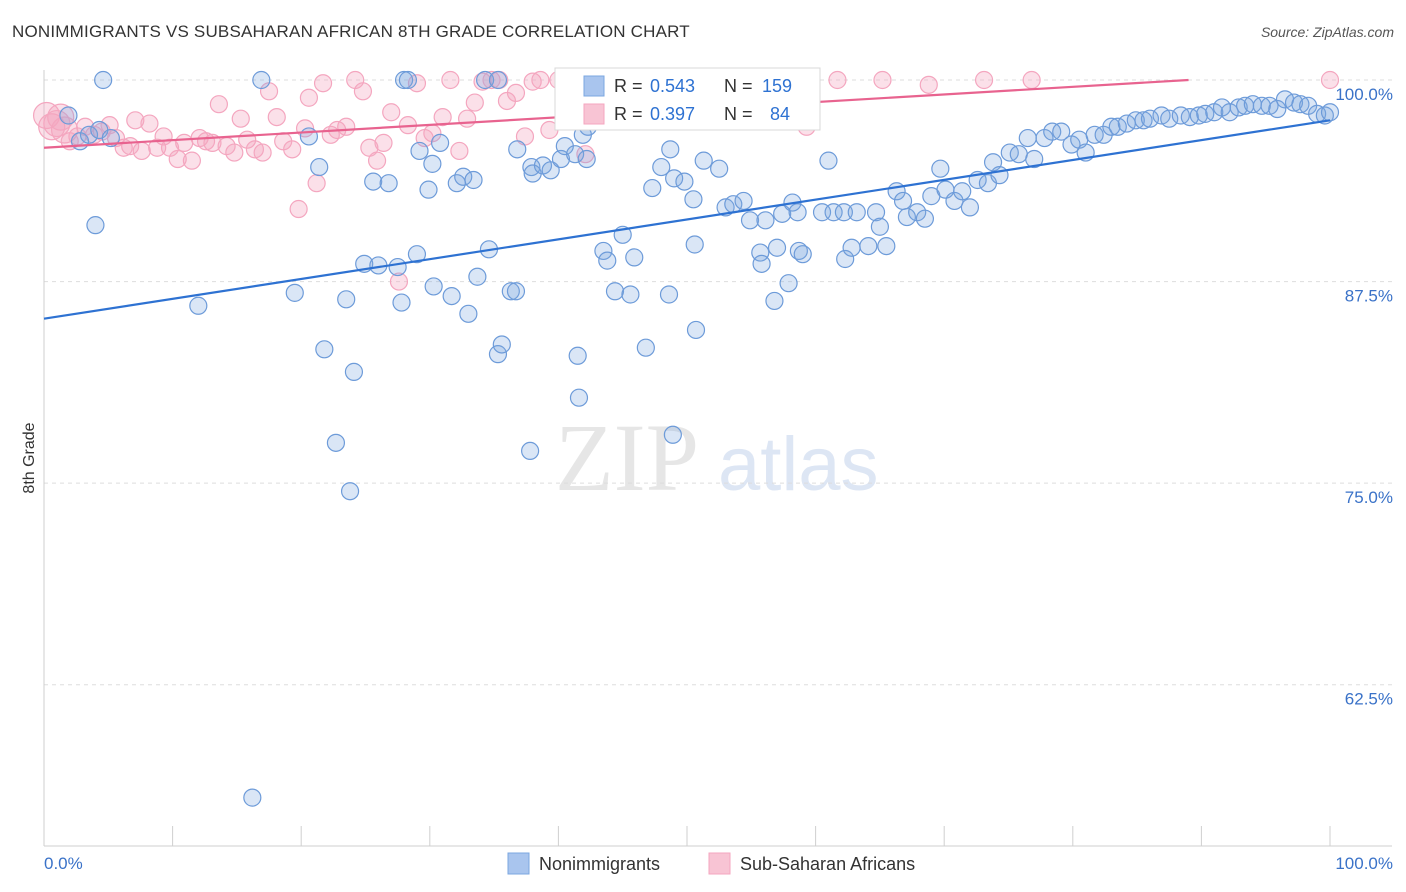 The height and width of the screenshot is (892, 1406). Describe the element at coordinates (29, 457) in the screenshot. I see `y-axis-label: 8th Grade` at that location.